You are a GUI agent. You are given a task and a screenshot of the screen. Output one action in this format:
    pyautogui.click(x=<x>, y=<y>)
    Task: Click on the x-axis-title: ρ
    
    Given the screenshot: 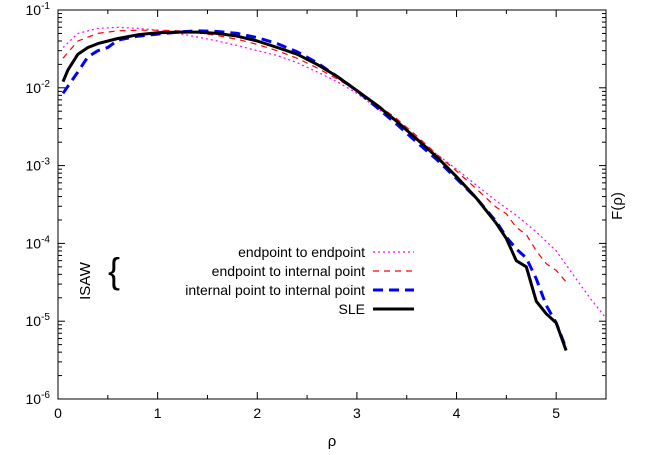 What is the action you would take?
    pyautogui.click(x=332, y=441)
    